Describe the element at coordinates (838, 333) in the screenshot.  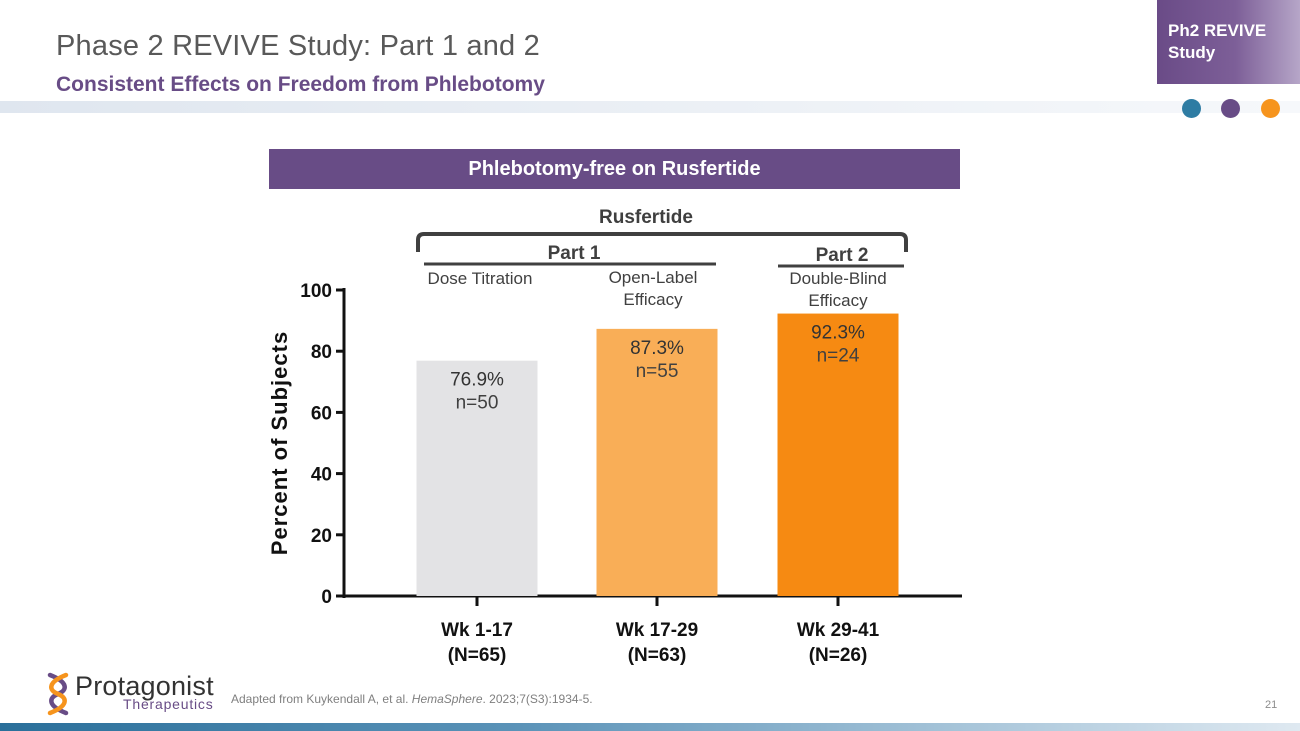
I see `bar-value-label: 92.3%` at that location.